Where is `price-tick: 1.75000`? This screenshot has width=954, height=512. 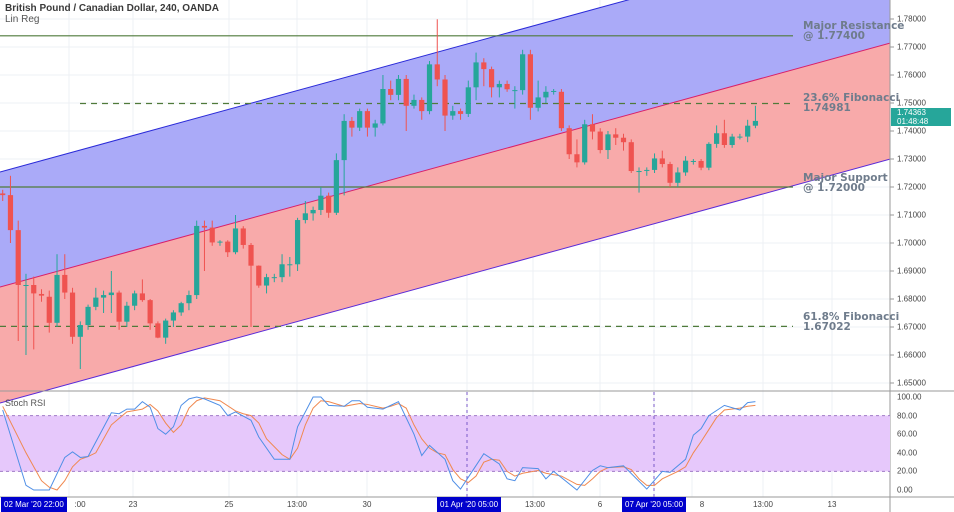
price-tick: 1.75000 is located at coordinates (911, 103).